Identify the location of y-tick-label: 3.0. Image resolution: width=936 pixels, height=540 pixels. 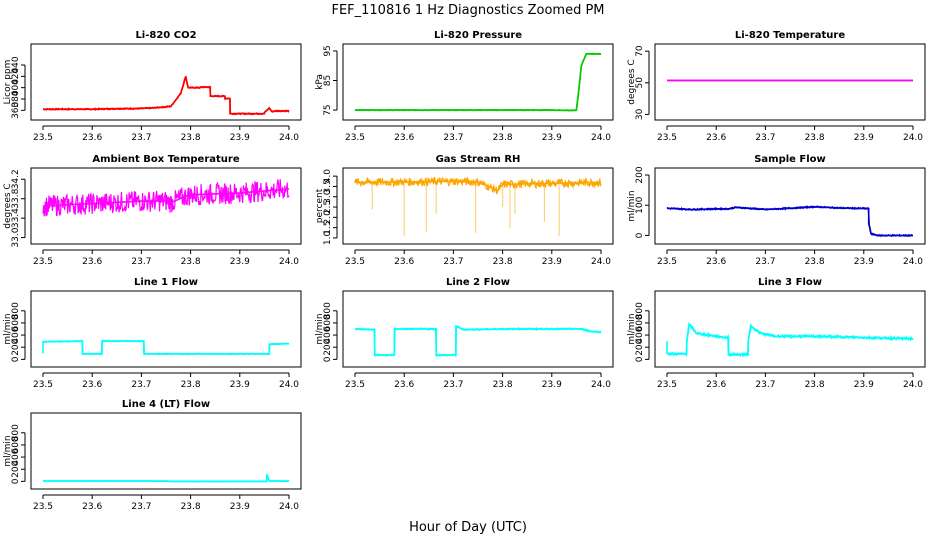
(328, 196).